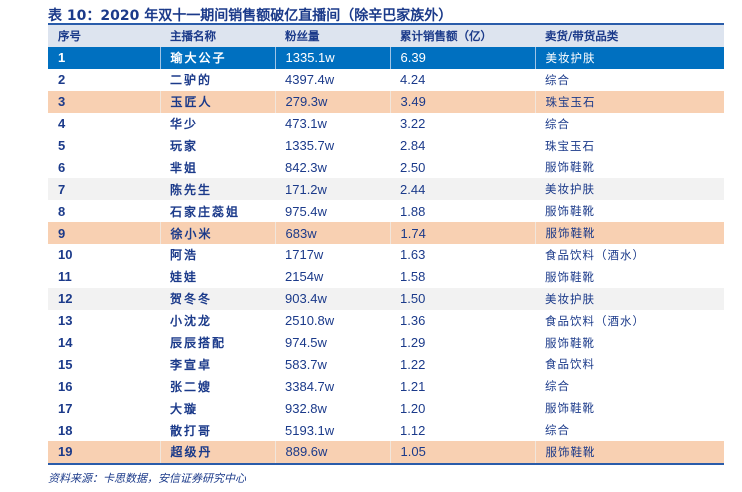  Describe the element at coordinates (62, 189) in the screenshot. I see `cell-no: 7` at that location.